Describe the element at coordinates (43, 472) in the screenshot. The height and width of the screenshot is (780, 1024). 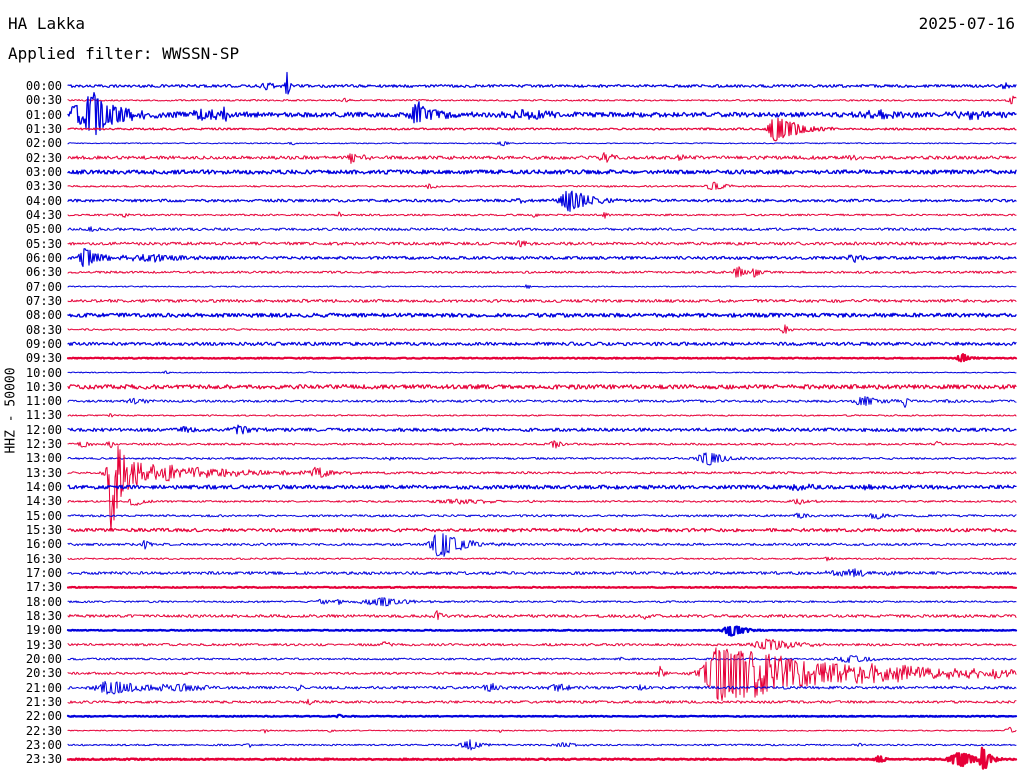
I see `row-time-label: 13:30` at that location.